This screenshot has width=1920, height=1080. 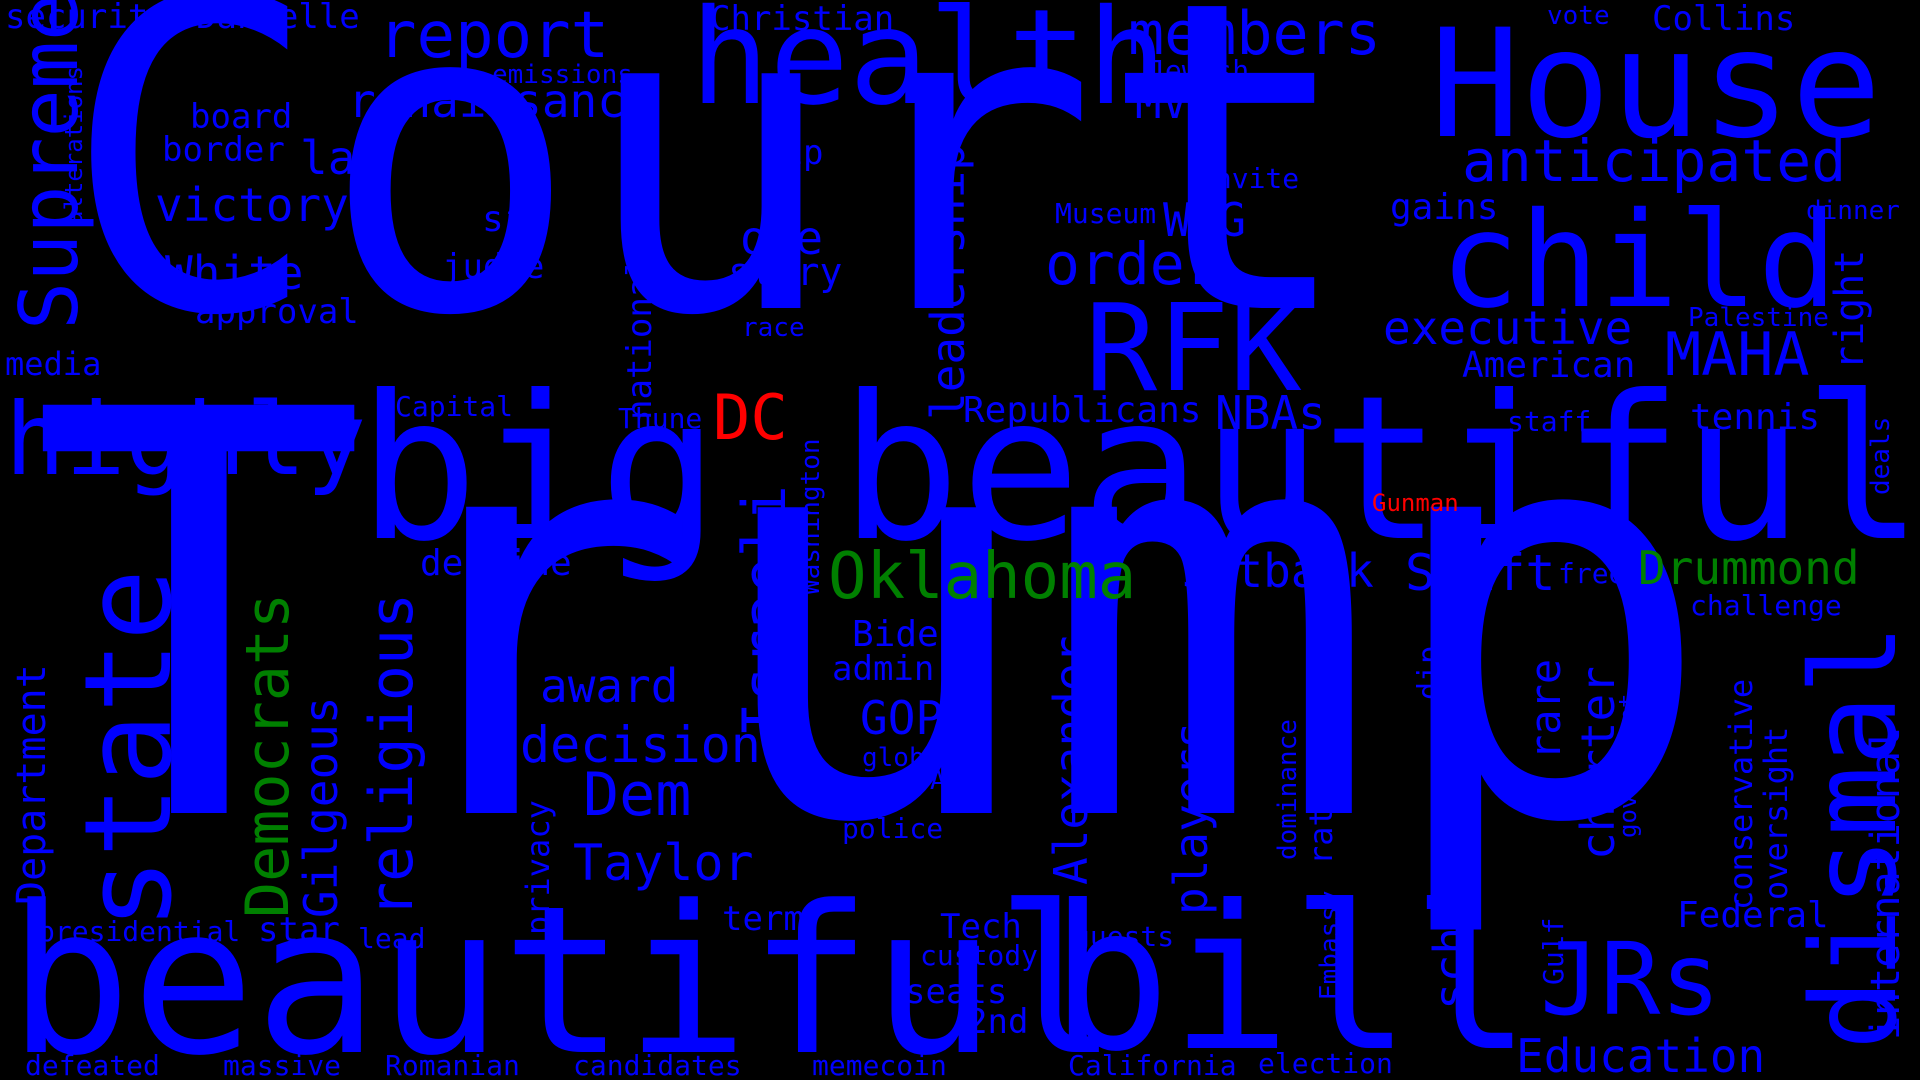 I want to click on word-biden: Biden, so click(x=906, y=634).